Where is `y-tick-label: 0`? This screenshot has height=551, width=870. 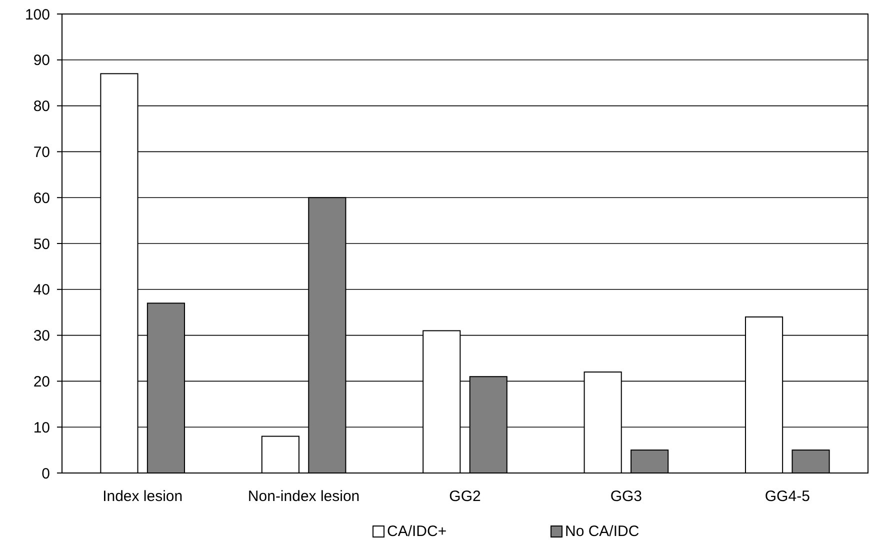 y-tick-label: 0 is located at coordinates (46, 473).